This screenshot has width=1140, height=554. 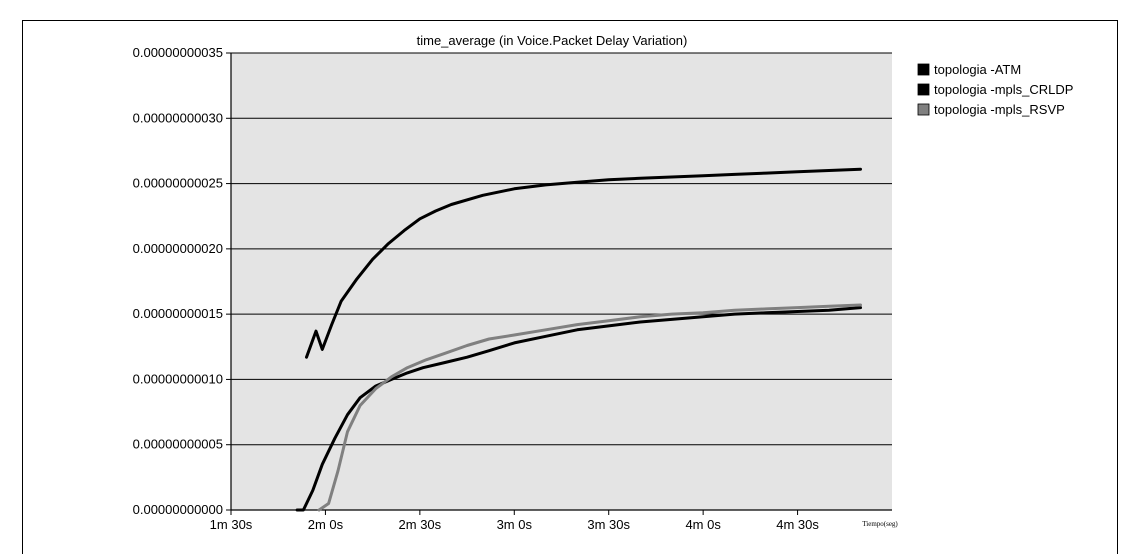 What do you see at coordinates (231, 524) in the screenshot?
I see `x-tick-label: 1m 30s` at bounding box center [231, 524].